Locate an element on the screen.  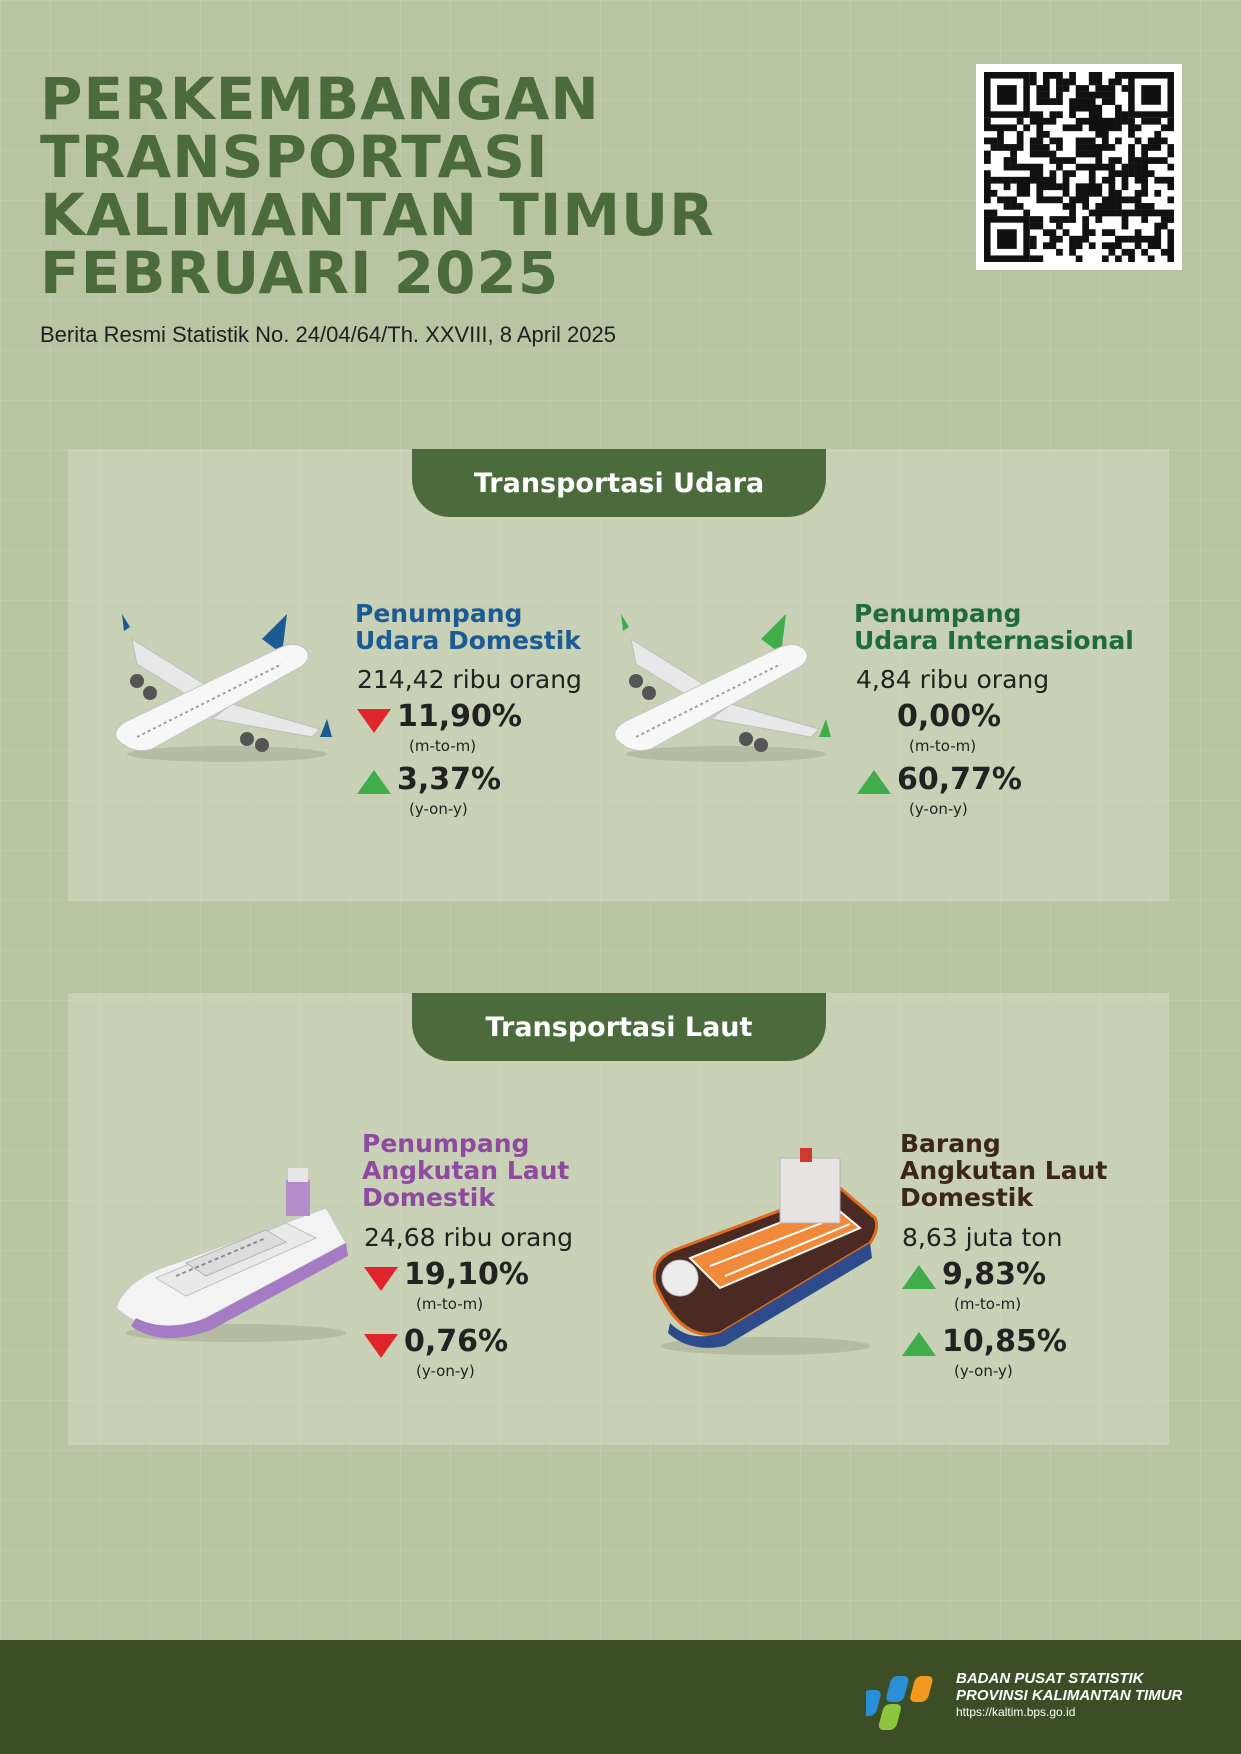
percent-value: 60,77% is located at coordinates (959, 779).